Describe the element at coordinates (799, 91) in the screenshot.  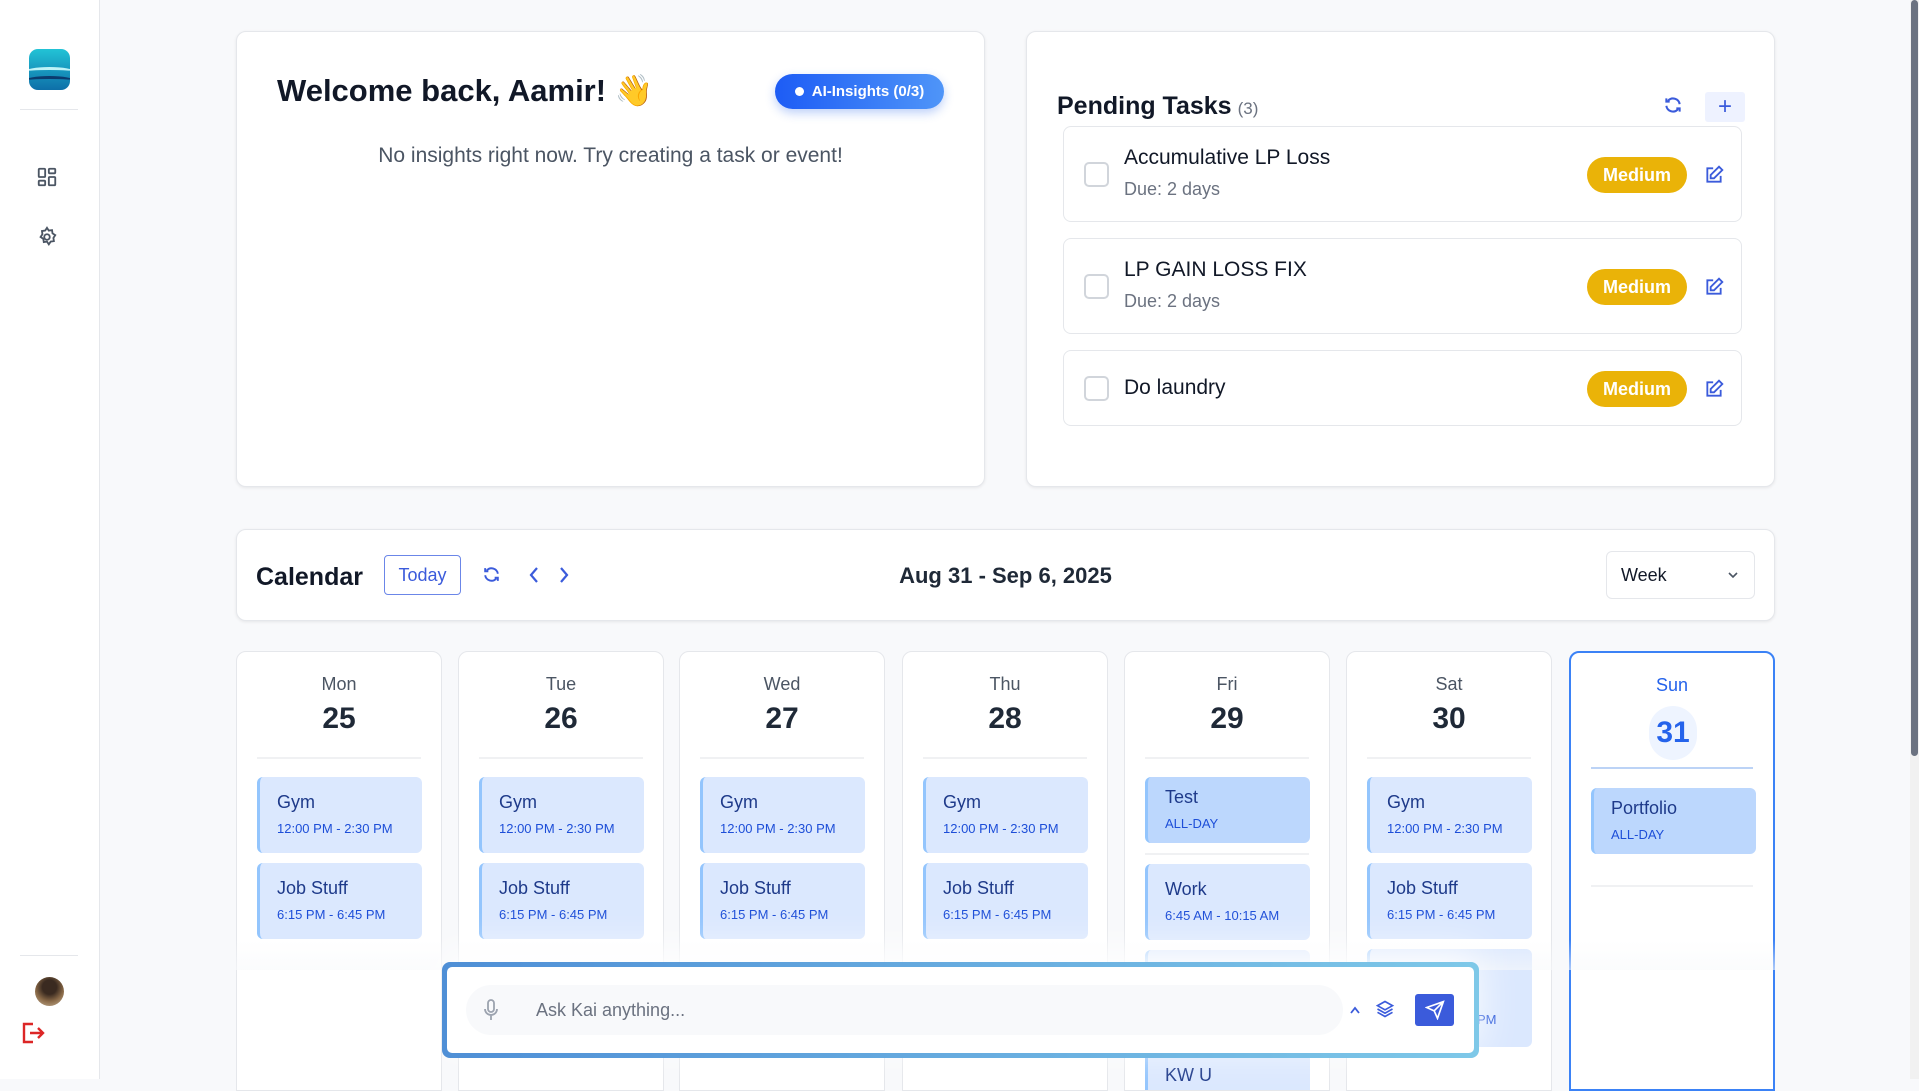
I see `status-dot-icon` at that location.